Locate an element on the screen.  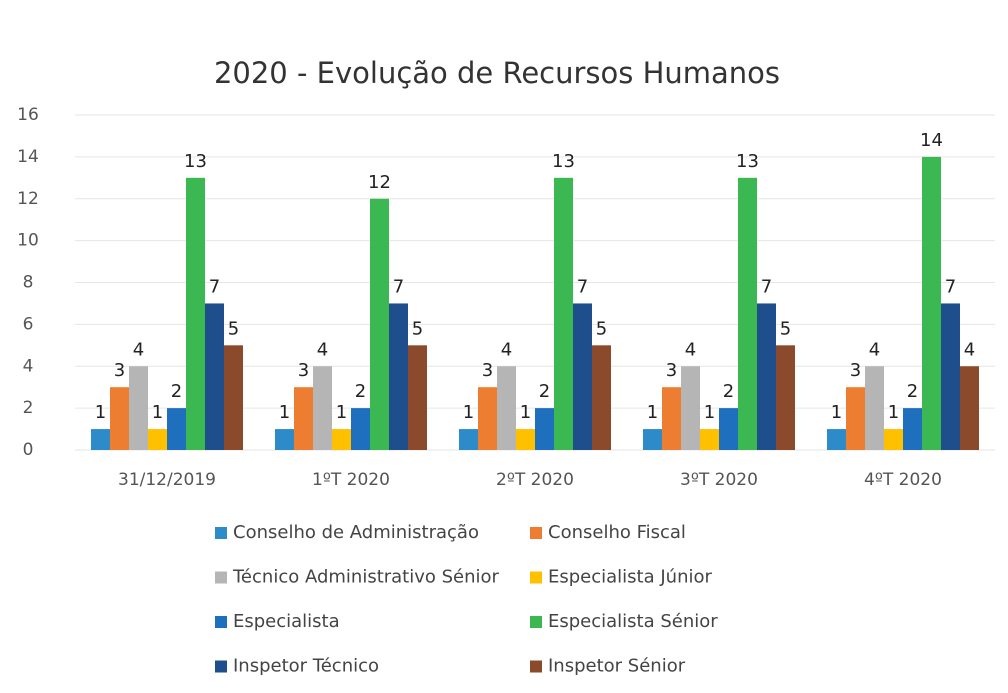
x-tick-label: 31/12/2019 is located at coordinates (167, 480).